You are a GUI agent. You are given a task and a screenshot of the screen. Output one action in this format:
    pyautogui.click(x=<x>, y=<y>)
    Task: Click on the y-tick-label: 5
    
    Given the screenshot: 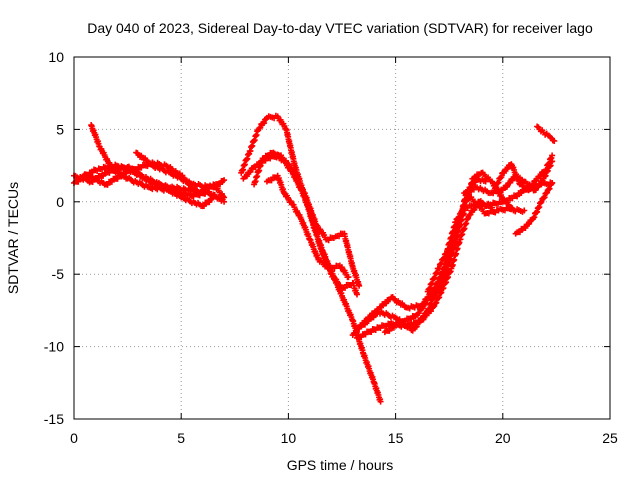 What is the action you would take?
    pyautogui.click(x=60, y=129)
    